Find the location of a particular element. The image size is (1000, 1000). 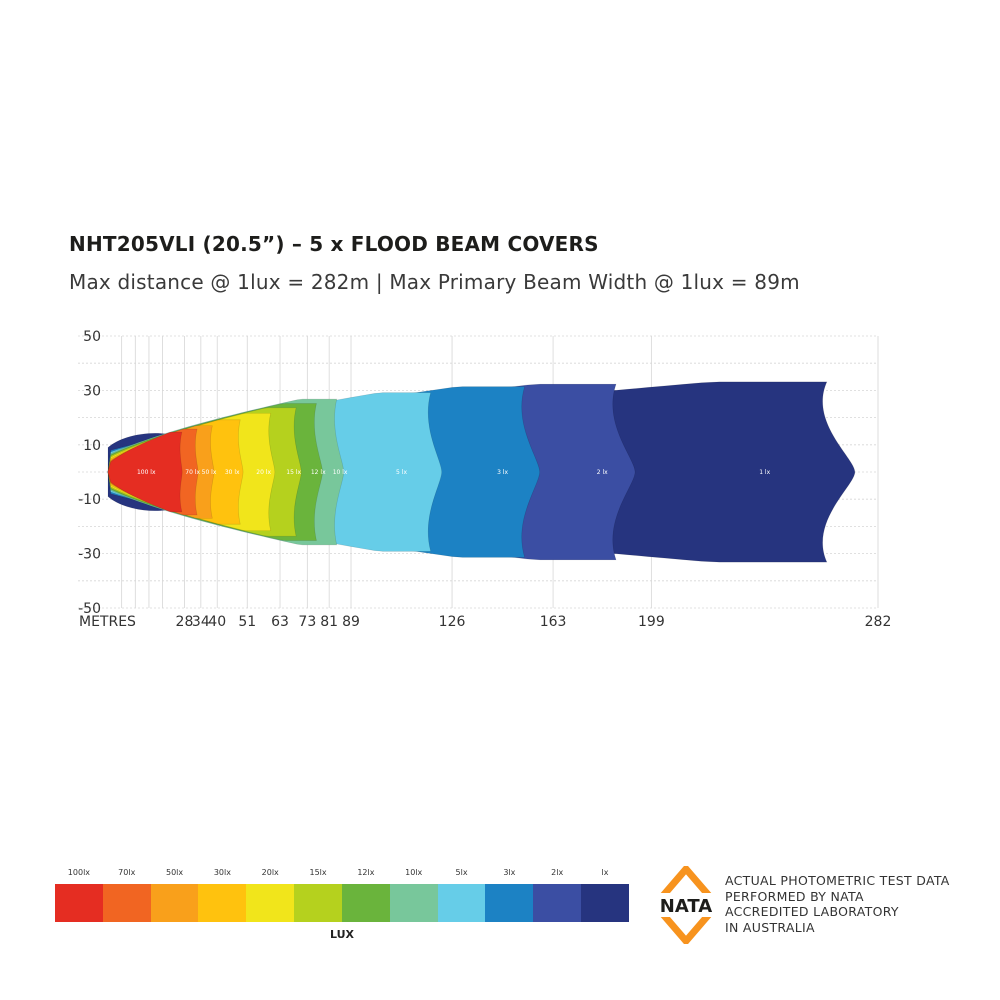

legend-label: 3lx is located at coordinates (509, 872).